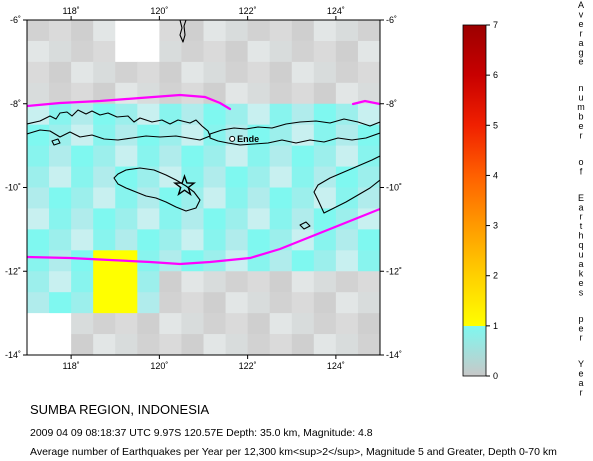 Image resolution: width=593 pixels, height=461 pixels. I want to click on x-tick-label-top: 122˚, so click(248, 11).